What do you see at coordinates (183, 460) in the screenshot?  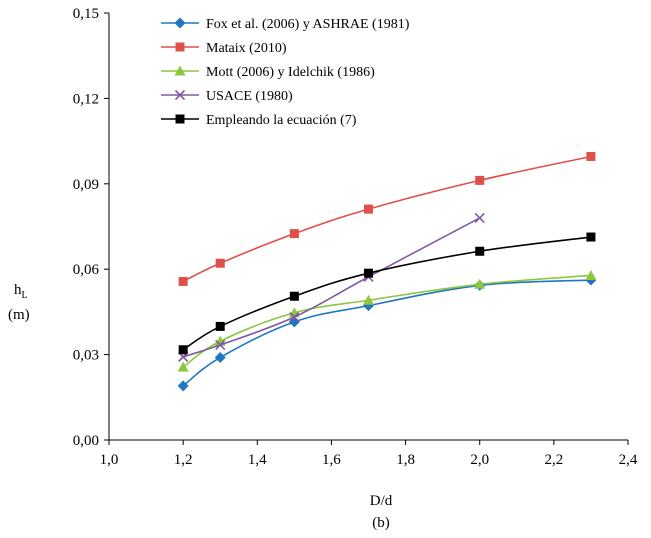 I see `x-tick-label: 1,2` at bounding box center [183, 460].